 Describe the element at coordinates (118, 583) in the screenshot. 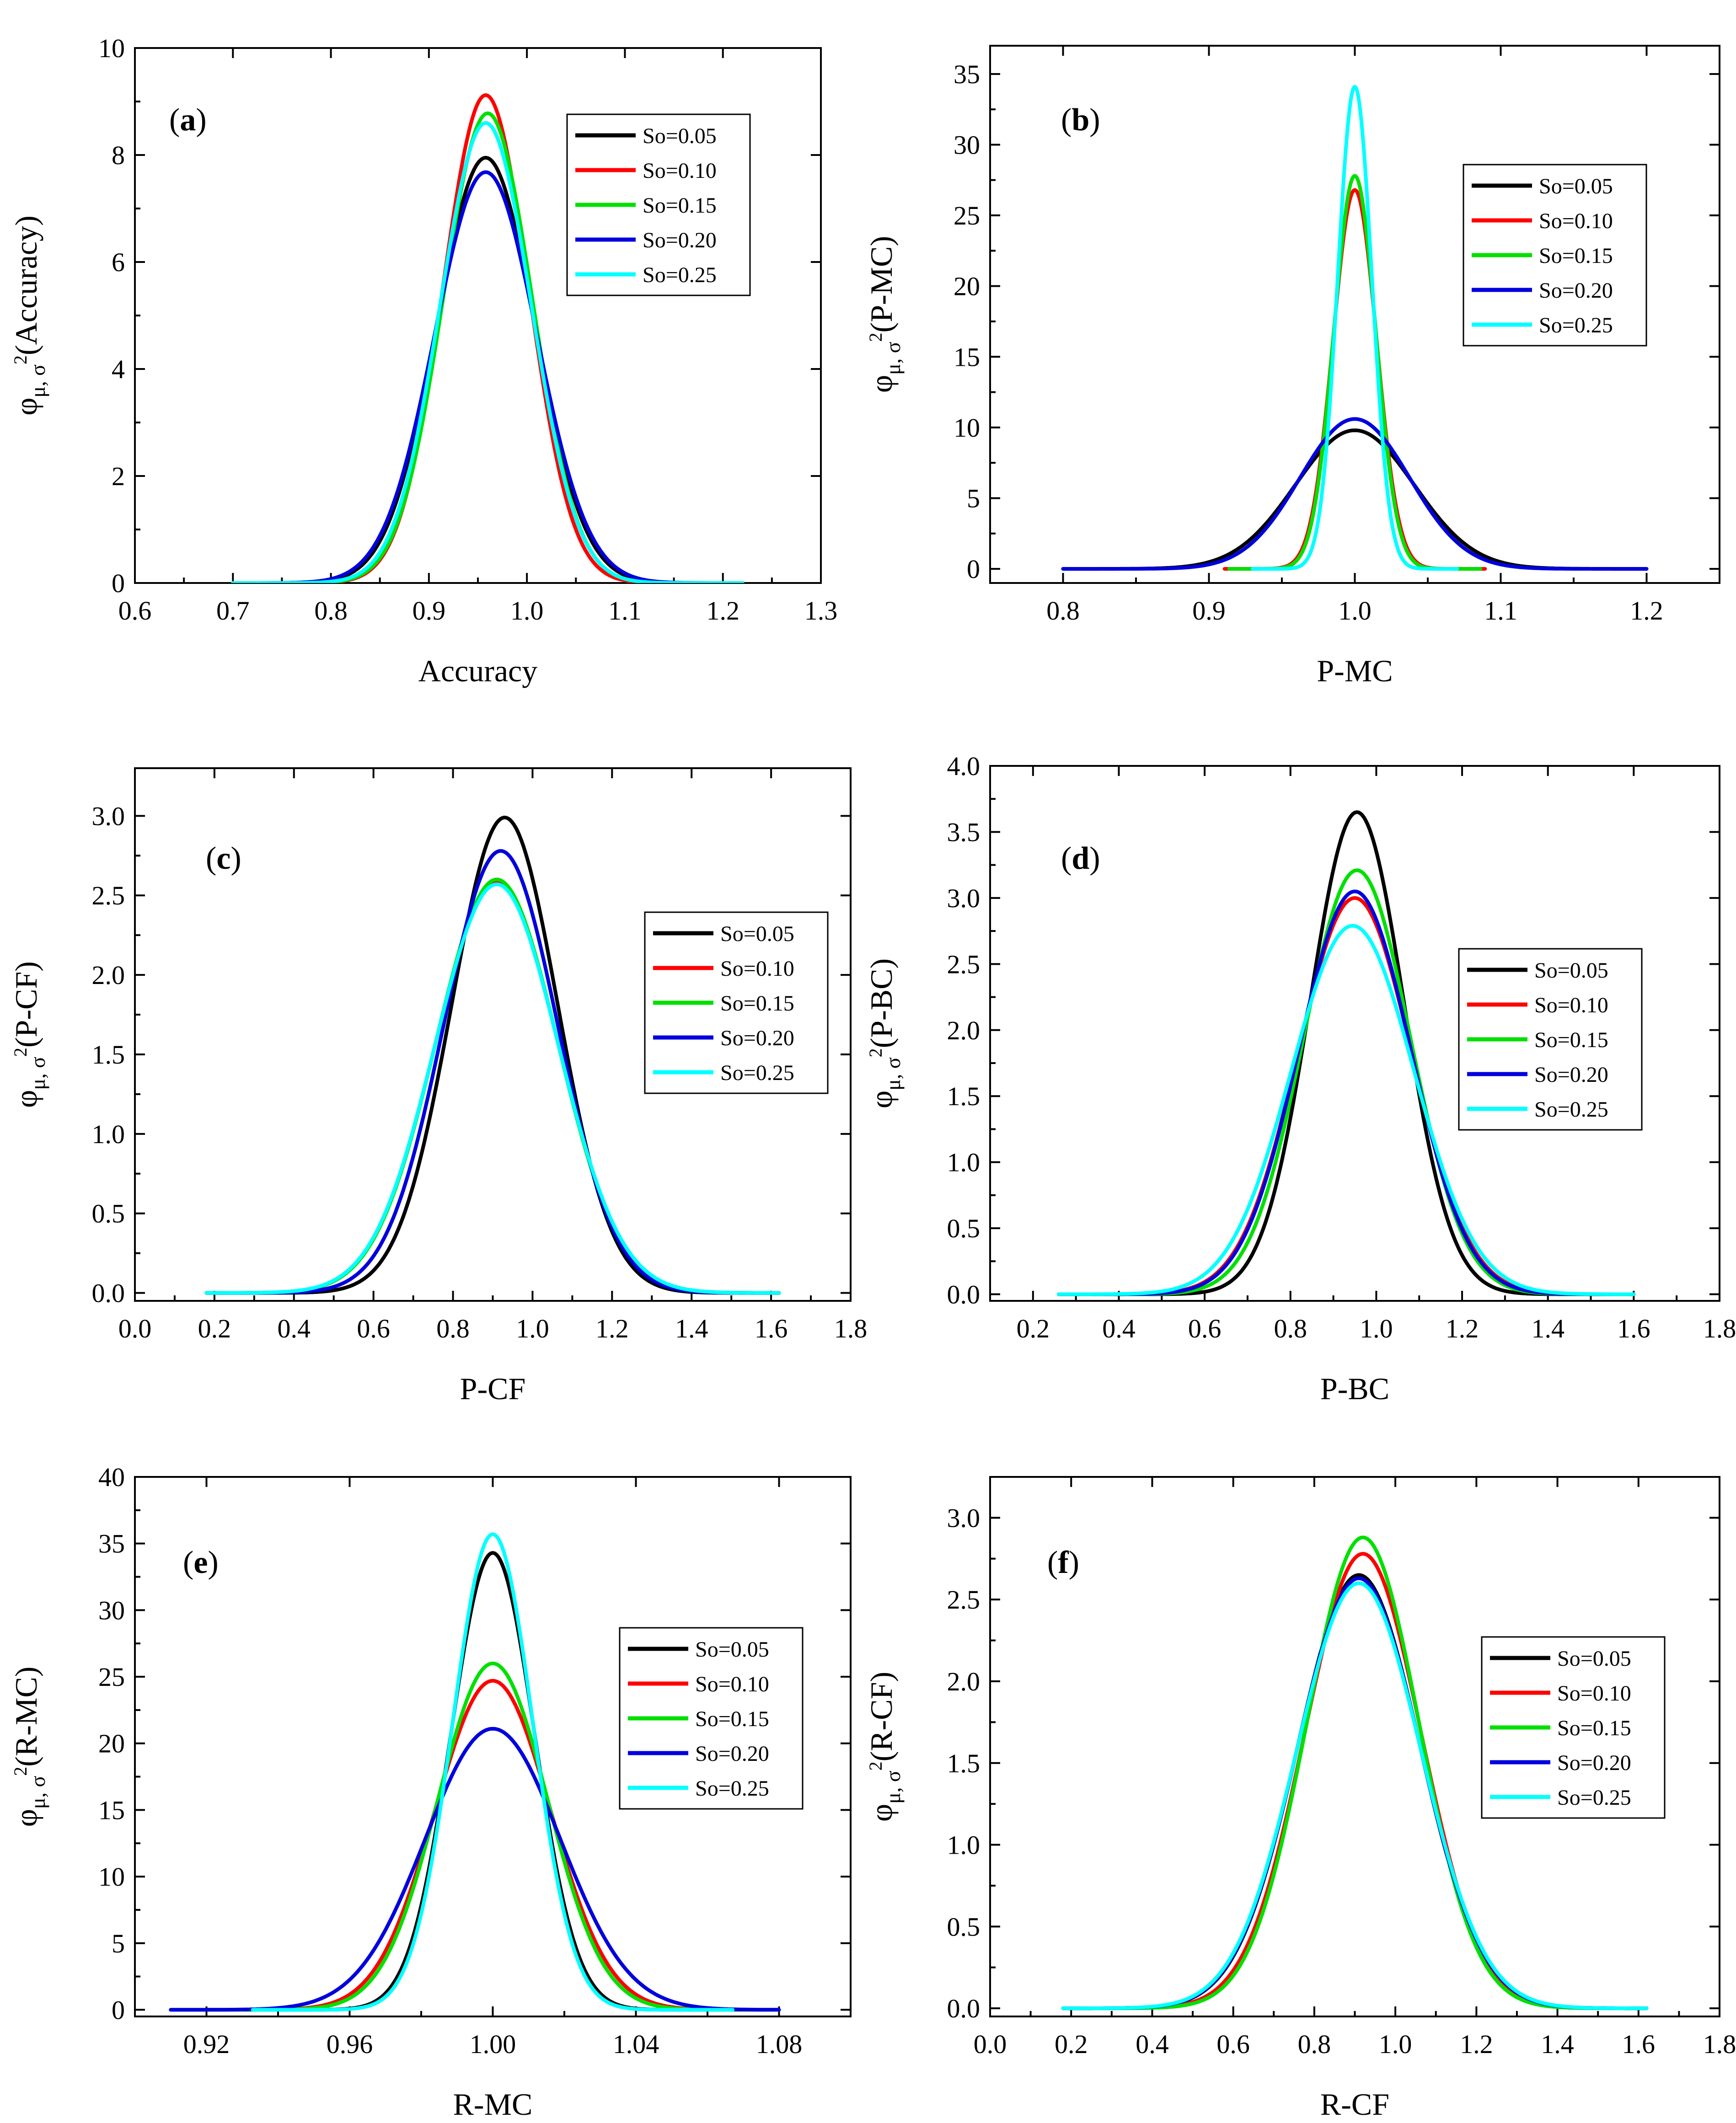

I see `y-tick-label: 0` at that location.